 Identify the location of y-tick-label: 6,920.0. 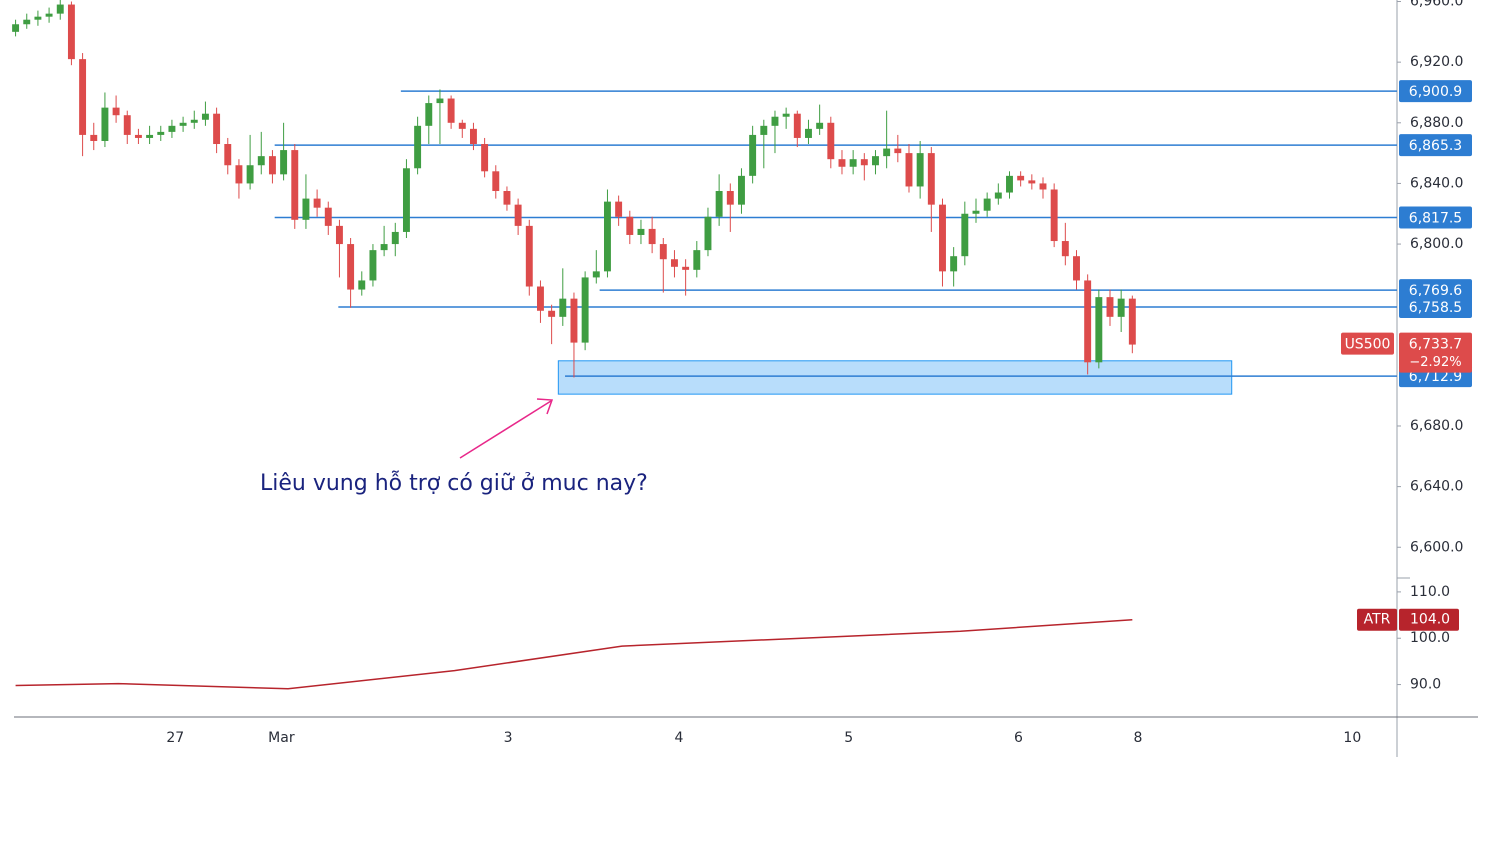
(1436, 62).